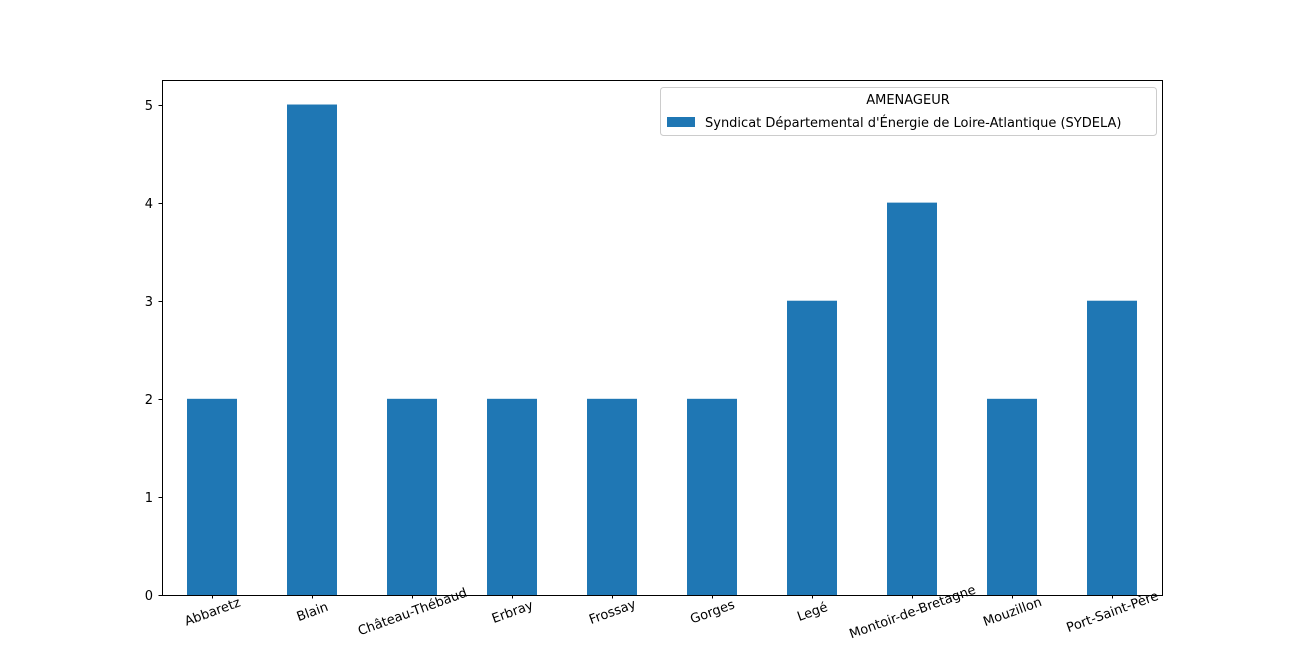 This screenshot has height=669, width=1292. I want to click on legend-title: AMENAGEUR, so click(908, 100).